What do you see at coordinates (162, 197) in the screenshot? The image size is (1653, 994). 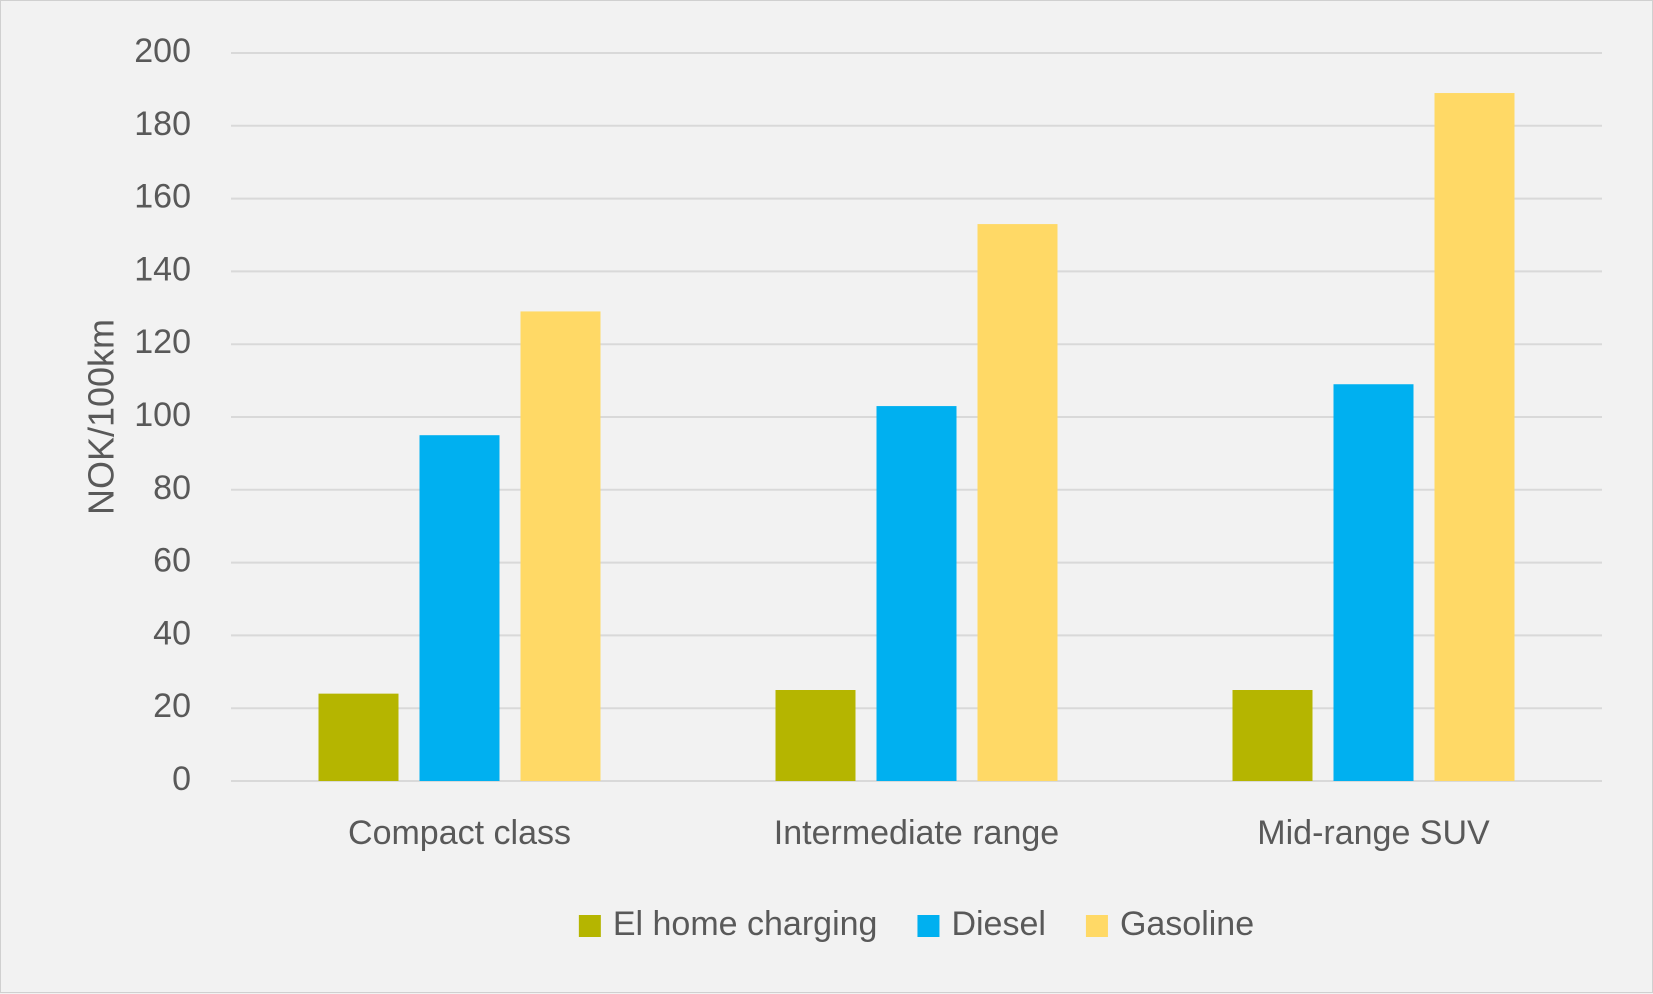 I see `y-tick-label: 160` at bounding box center [162, 197].